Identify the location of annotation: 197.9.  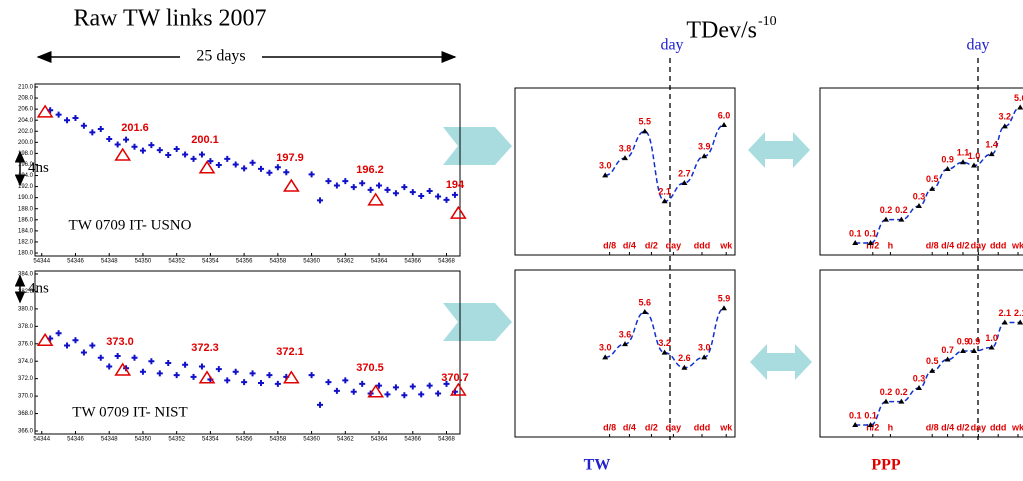
(290, 158).